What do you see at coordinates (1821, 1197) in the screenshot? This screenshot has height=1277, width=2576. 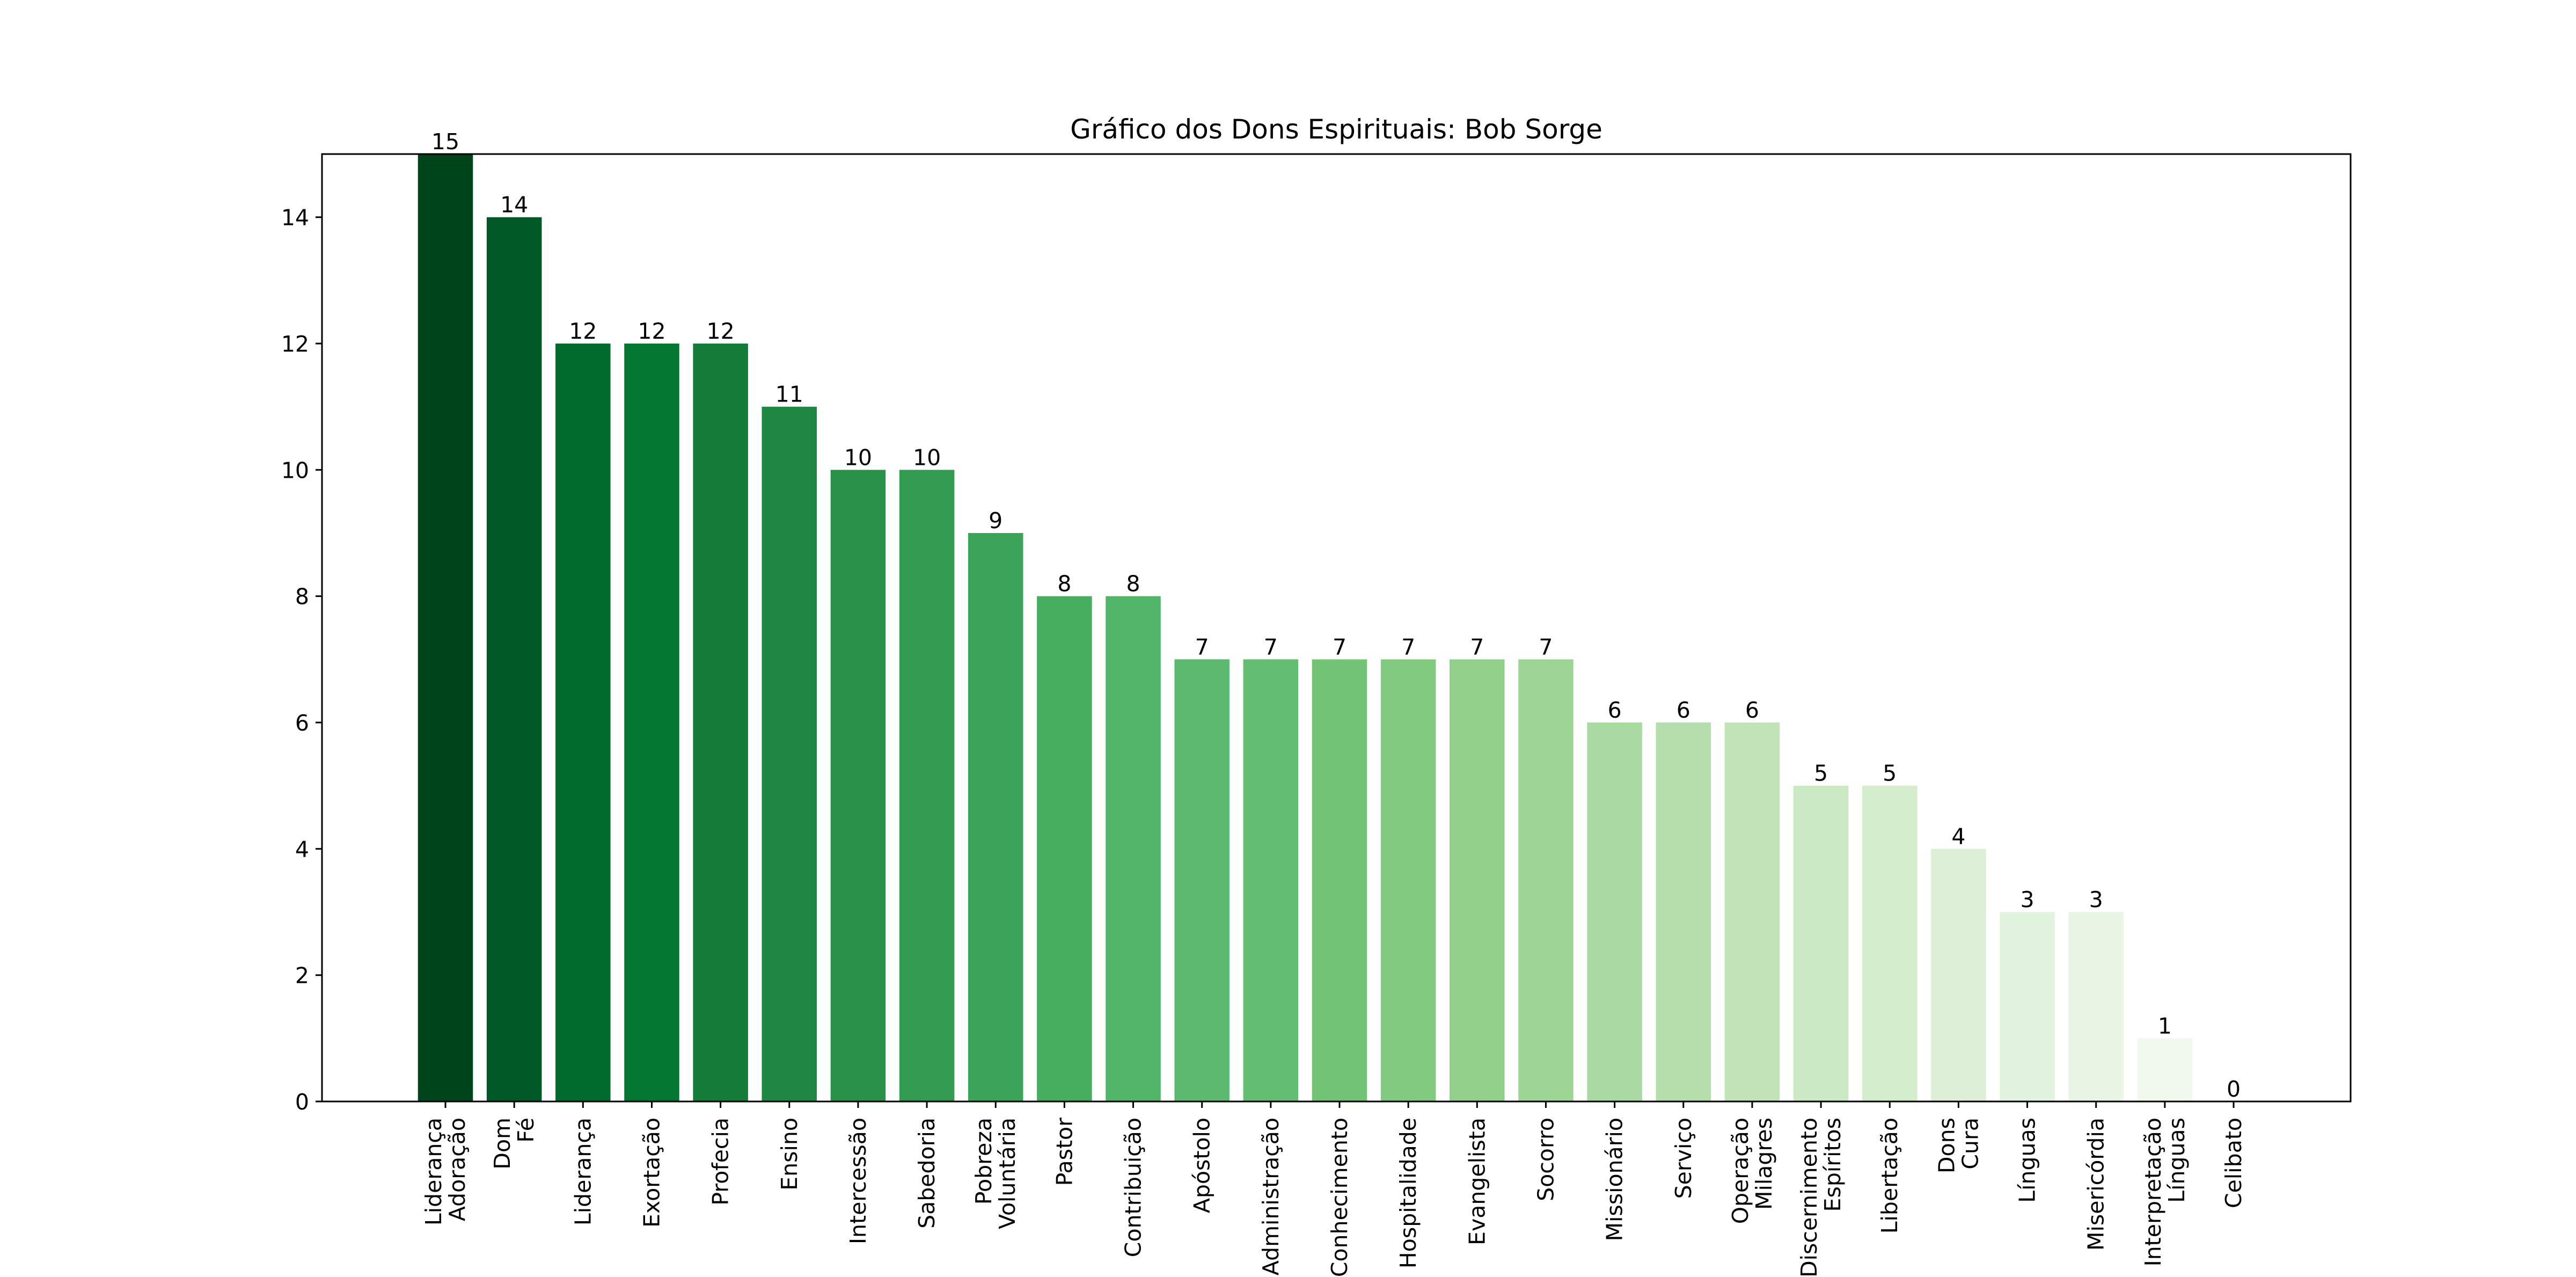 I see `x-tick-label: DiscernimentoEspíritos` at bounding box center [1821, 1197].